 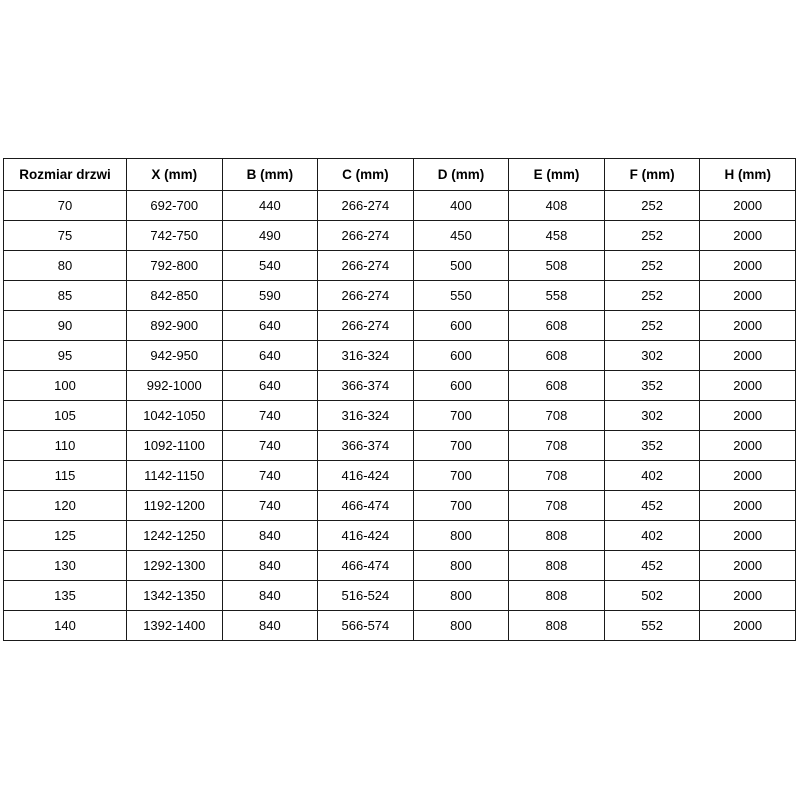 What do you see at coordinates (461, 235) in the screenshot?
I see `table-cell: 450` at bounding box center [461, 235].